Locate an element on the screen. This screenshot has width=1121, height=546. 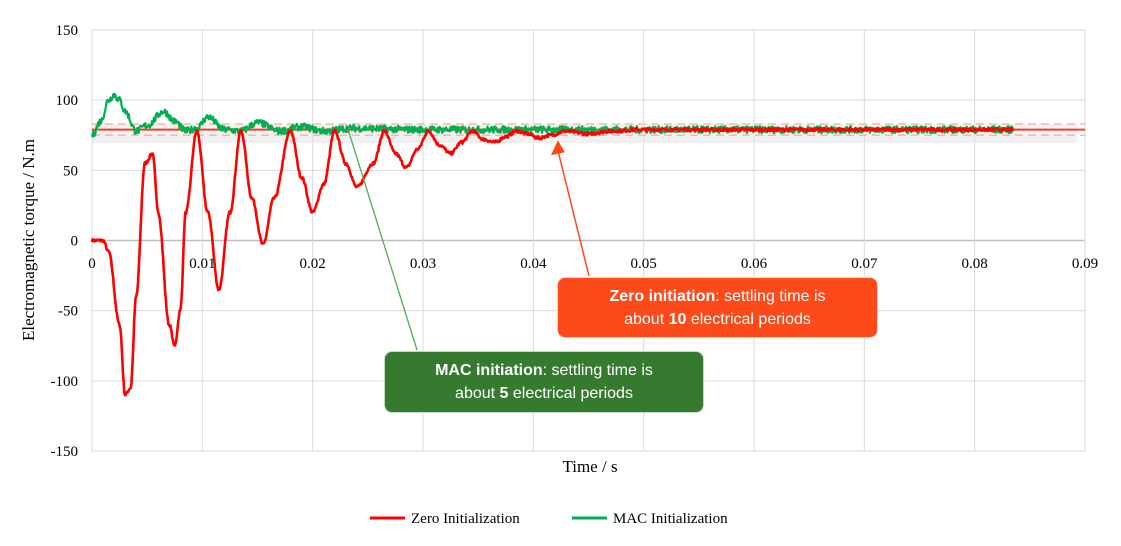
callout-zero-text: : settling time is is located at coordinates (770, 296).